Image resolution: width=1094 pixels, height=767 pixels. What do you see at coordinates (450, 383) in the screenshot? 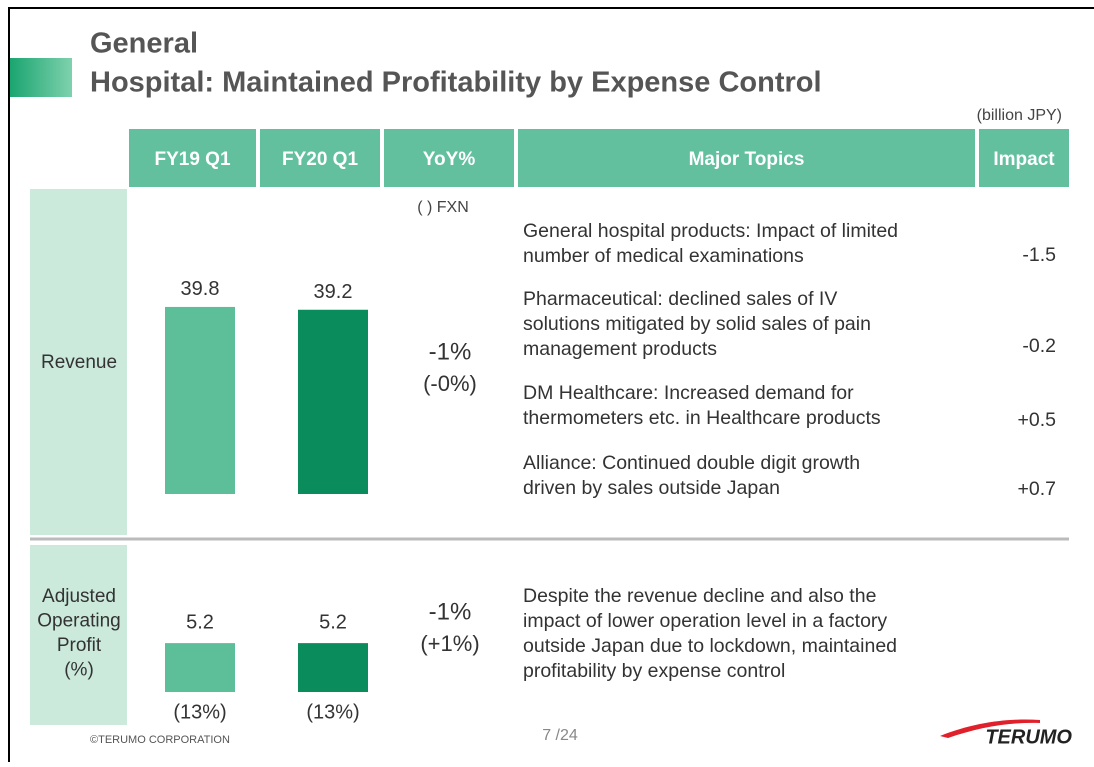
I see `yoy-fxn: (-0%)` at bounding box center [450, 383].